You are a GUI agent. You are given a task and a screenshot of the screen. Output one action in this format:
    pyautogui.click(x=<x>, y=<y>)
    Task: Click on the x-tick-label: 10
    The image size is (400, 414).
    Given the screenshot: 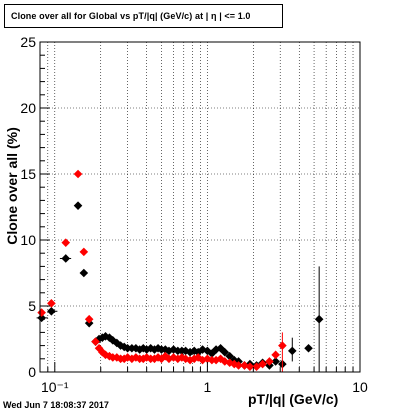 What is the action you would take?
    pyautogui.click(x=360, y=387)
    